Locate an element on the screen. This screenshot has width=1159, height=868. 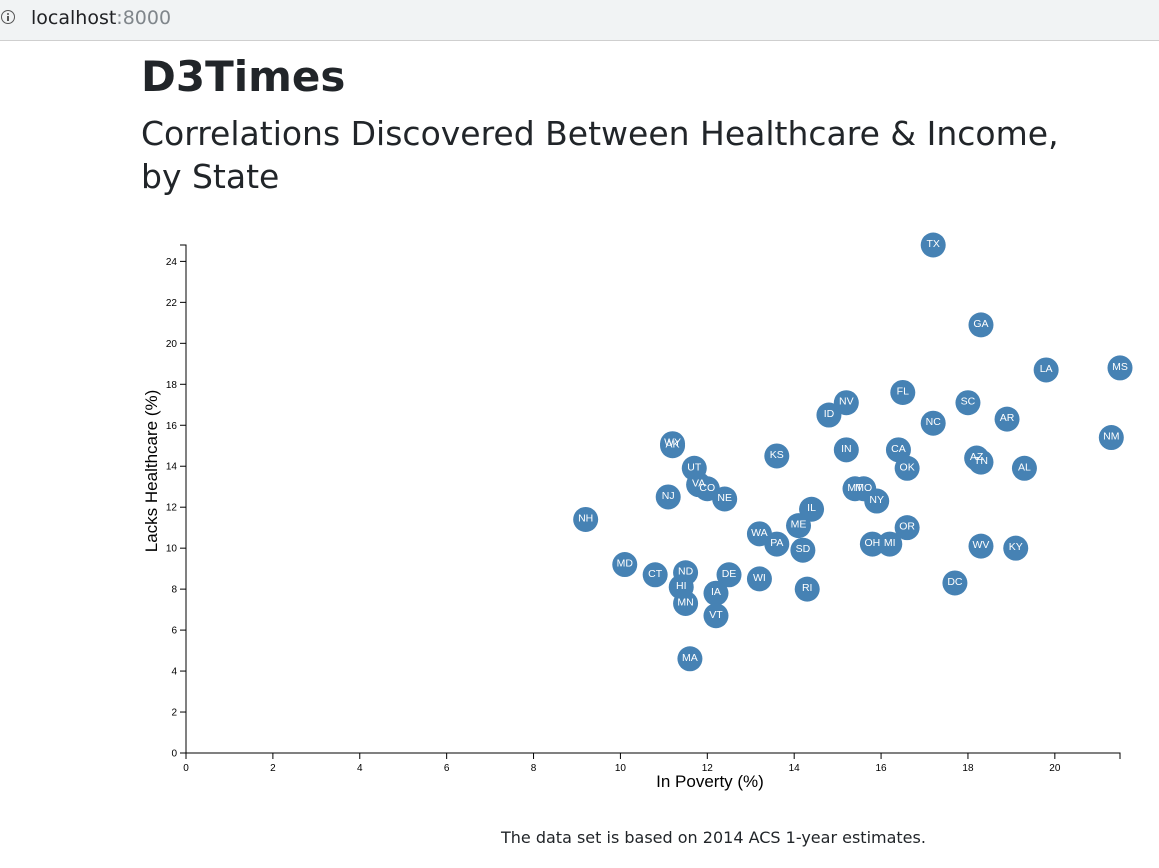
state-label-nc: NC is located at coordinates (934, 422).